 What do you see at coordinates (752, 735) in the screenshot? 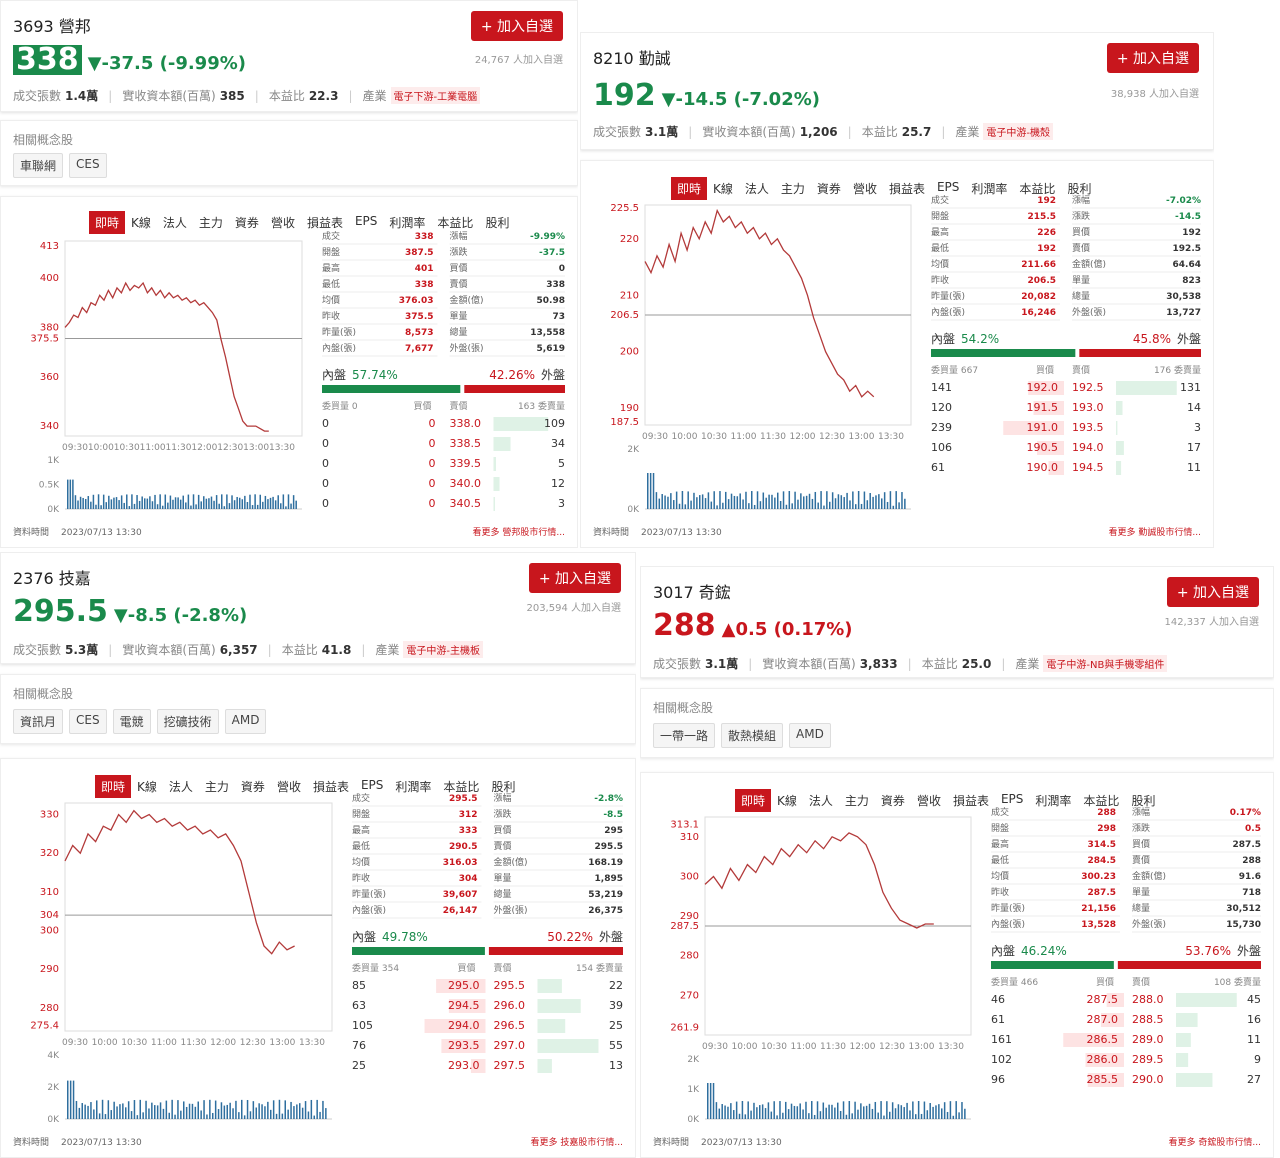
I see `concept-tag: 散熱模組` at bounding box center [752, 735].